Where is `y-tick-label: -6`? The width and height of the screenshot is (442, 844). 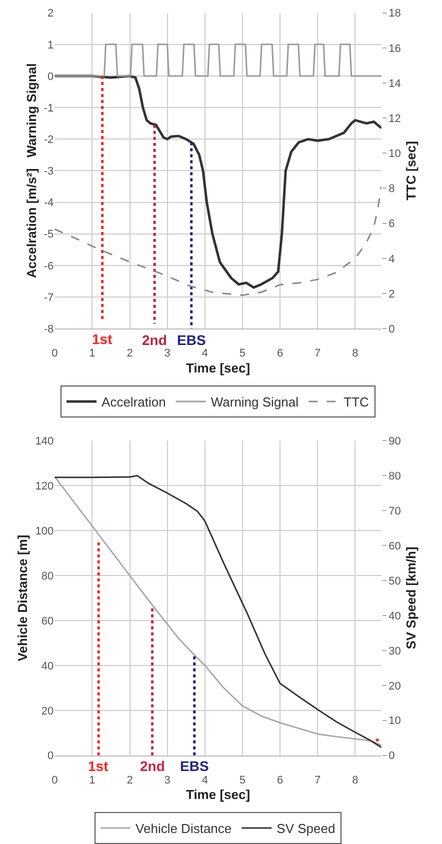
y-tick-label: -6 is located at coordinates (49, 266).